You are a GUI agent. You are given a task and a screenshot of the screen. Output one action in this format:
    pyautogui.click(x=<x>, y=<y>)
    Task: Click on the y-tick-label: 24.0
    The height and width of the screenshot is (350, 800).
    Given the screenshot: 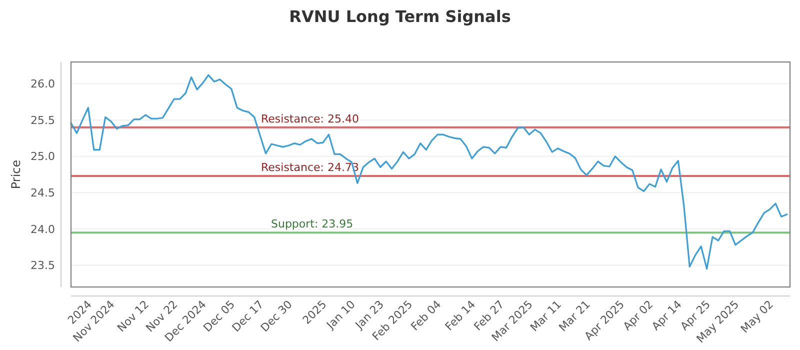 What is the action you would take?
    pyautogui.click(x=42, y=229)
    